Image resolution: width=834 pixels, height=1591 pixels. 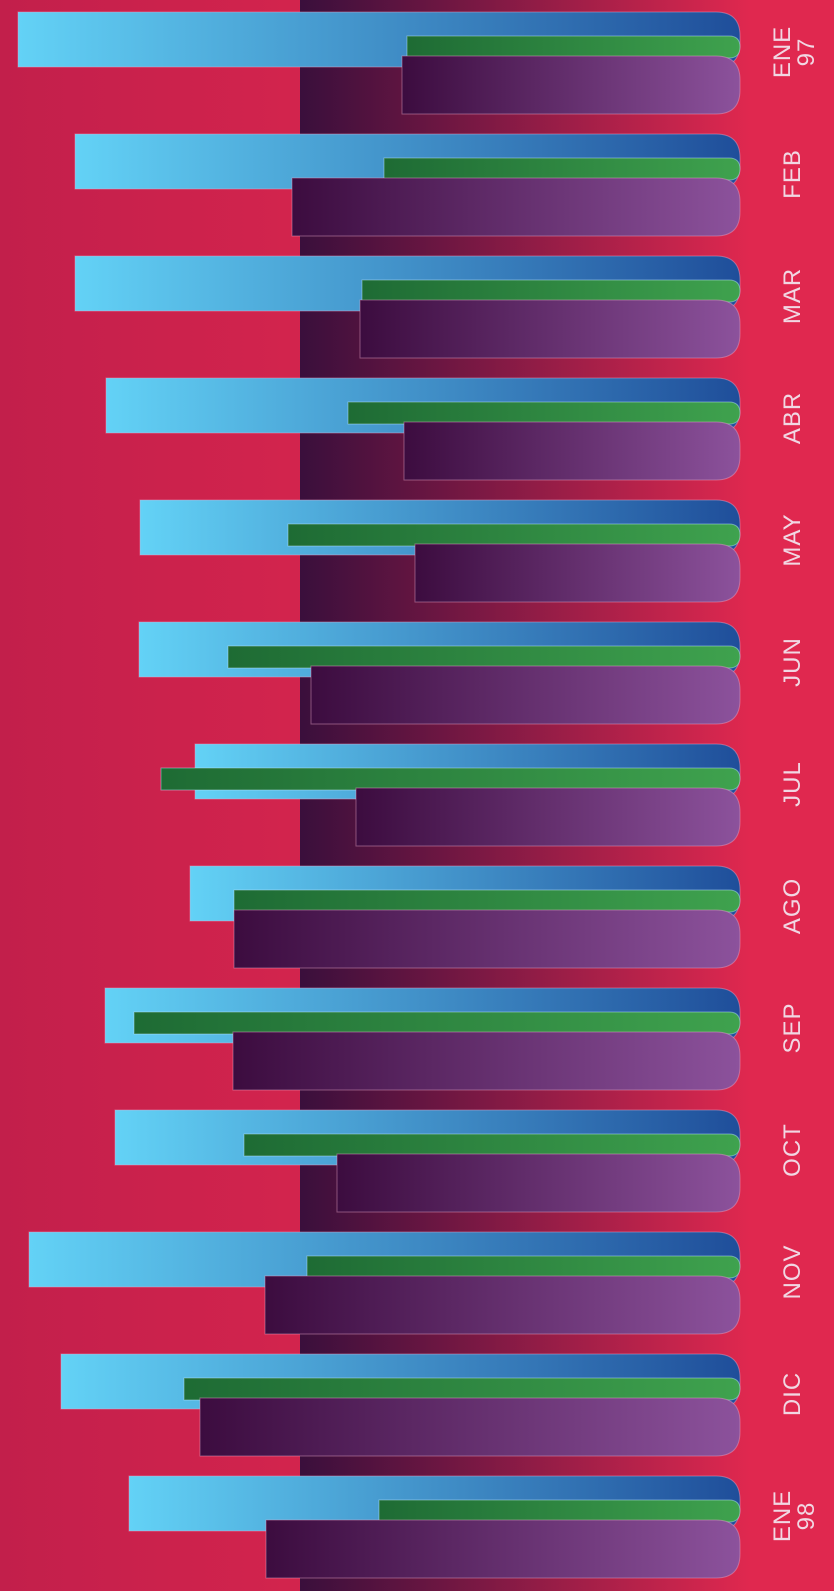 What do you see at coordinates (806, 1516) in the screenshot?
I see `category-label-line2: 98` at bounding box center [806, 1516].